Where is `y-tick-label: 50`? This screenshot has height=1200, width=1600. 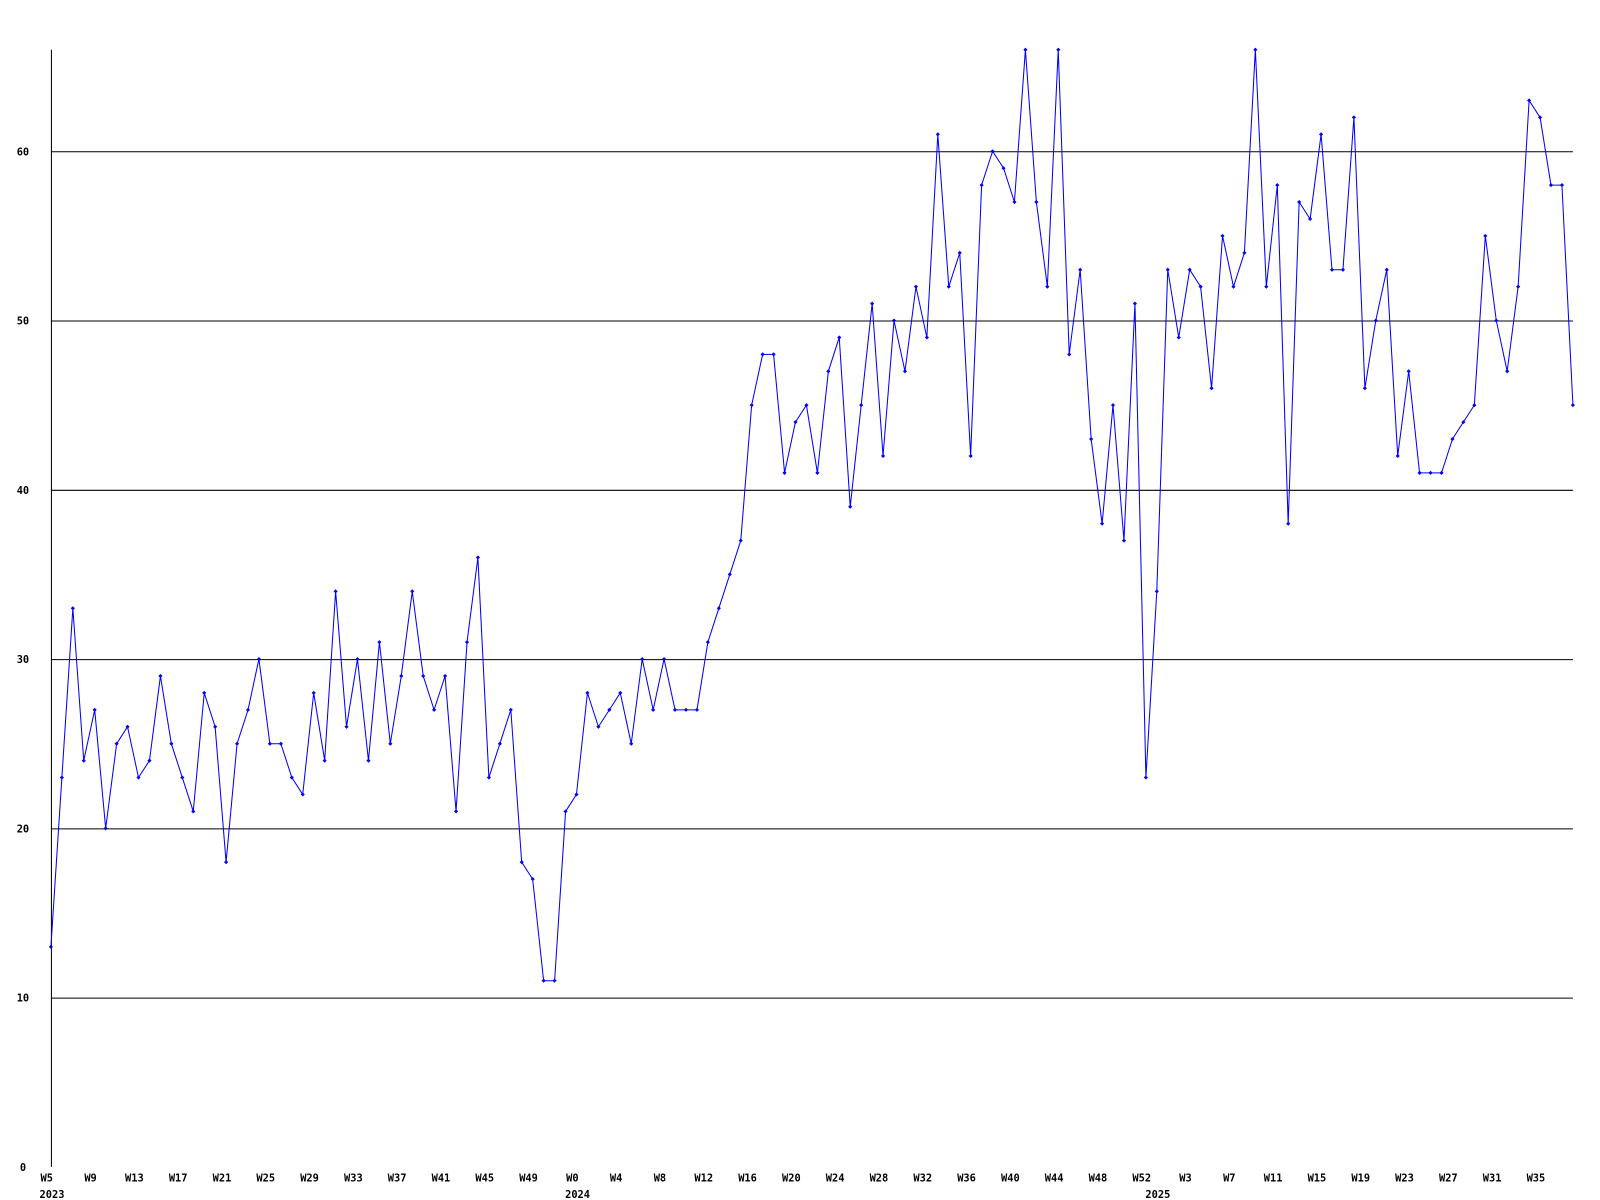 y-tick-label: 50 is located at coordinates (23, 322).